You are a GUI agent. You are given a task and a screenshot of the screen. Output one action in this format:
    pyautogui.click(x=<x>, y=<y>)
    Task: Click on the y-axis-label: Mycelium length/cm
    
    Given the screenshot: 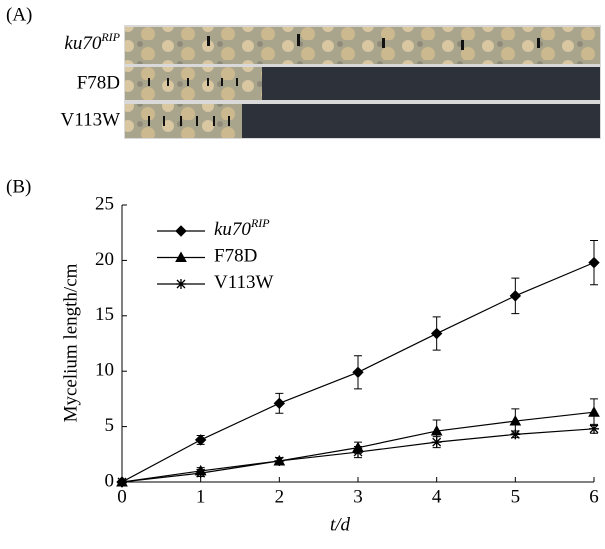 What is the action you would take?
    pyautogui.click(x=70, y=342)
    